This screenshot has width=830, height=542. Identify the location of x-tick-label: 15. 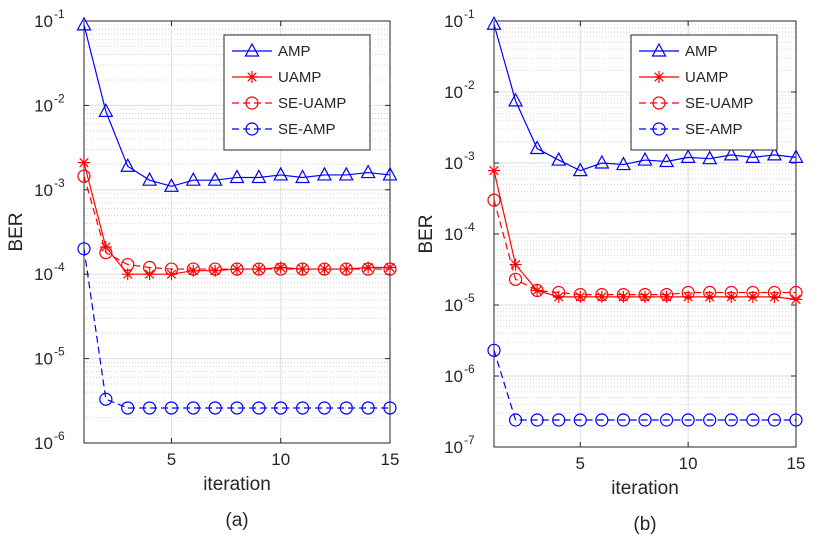
(796, 463).